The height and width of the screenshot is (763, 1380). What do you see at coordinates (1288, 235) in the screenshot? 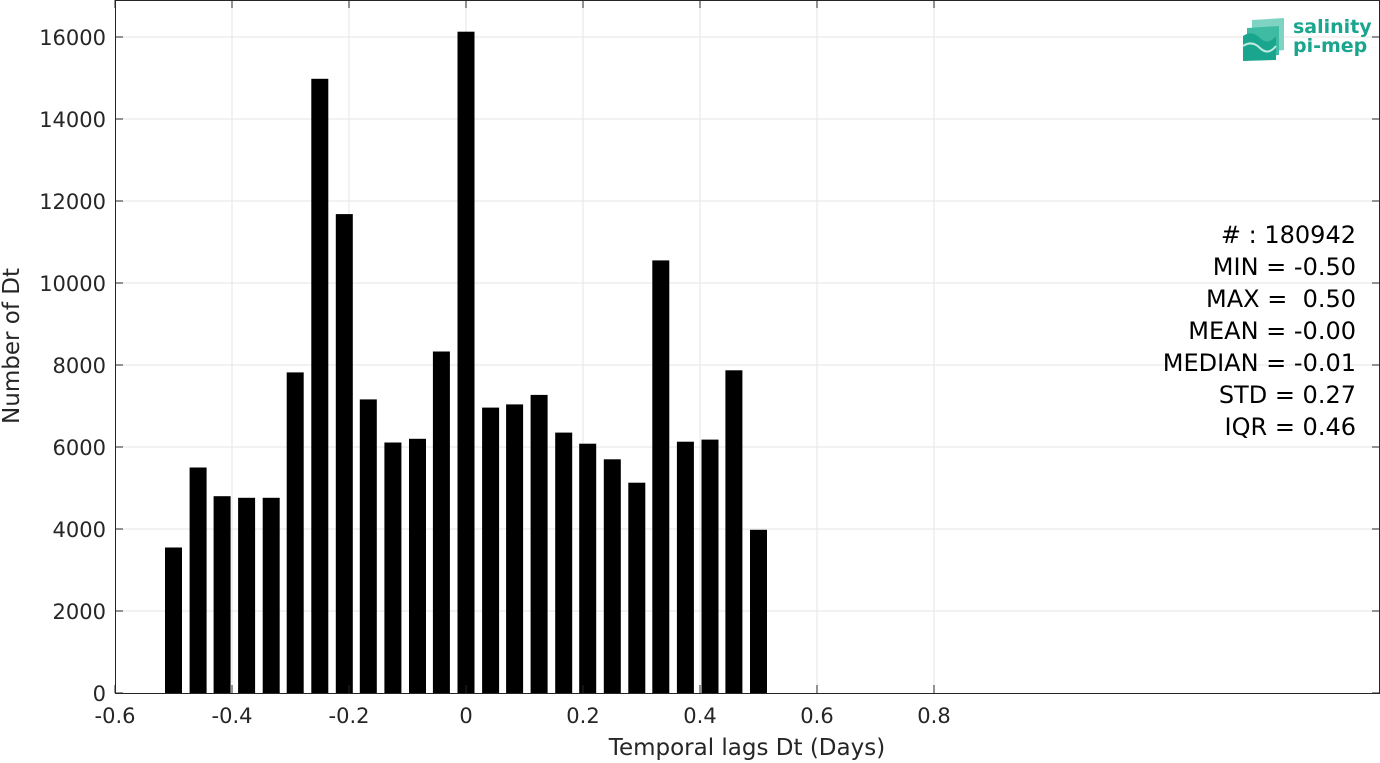
I see `stat-count: # : 180942` at bounding box center [1288, 235].